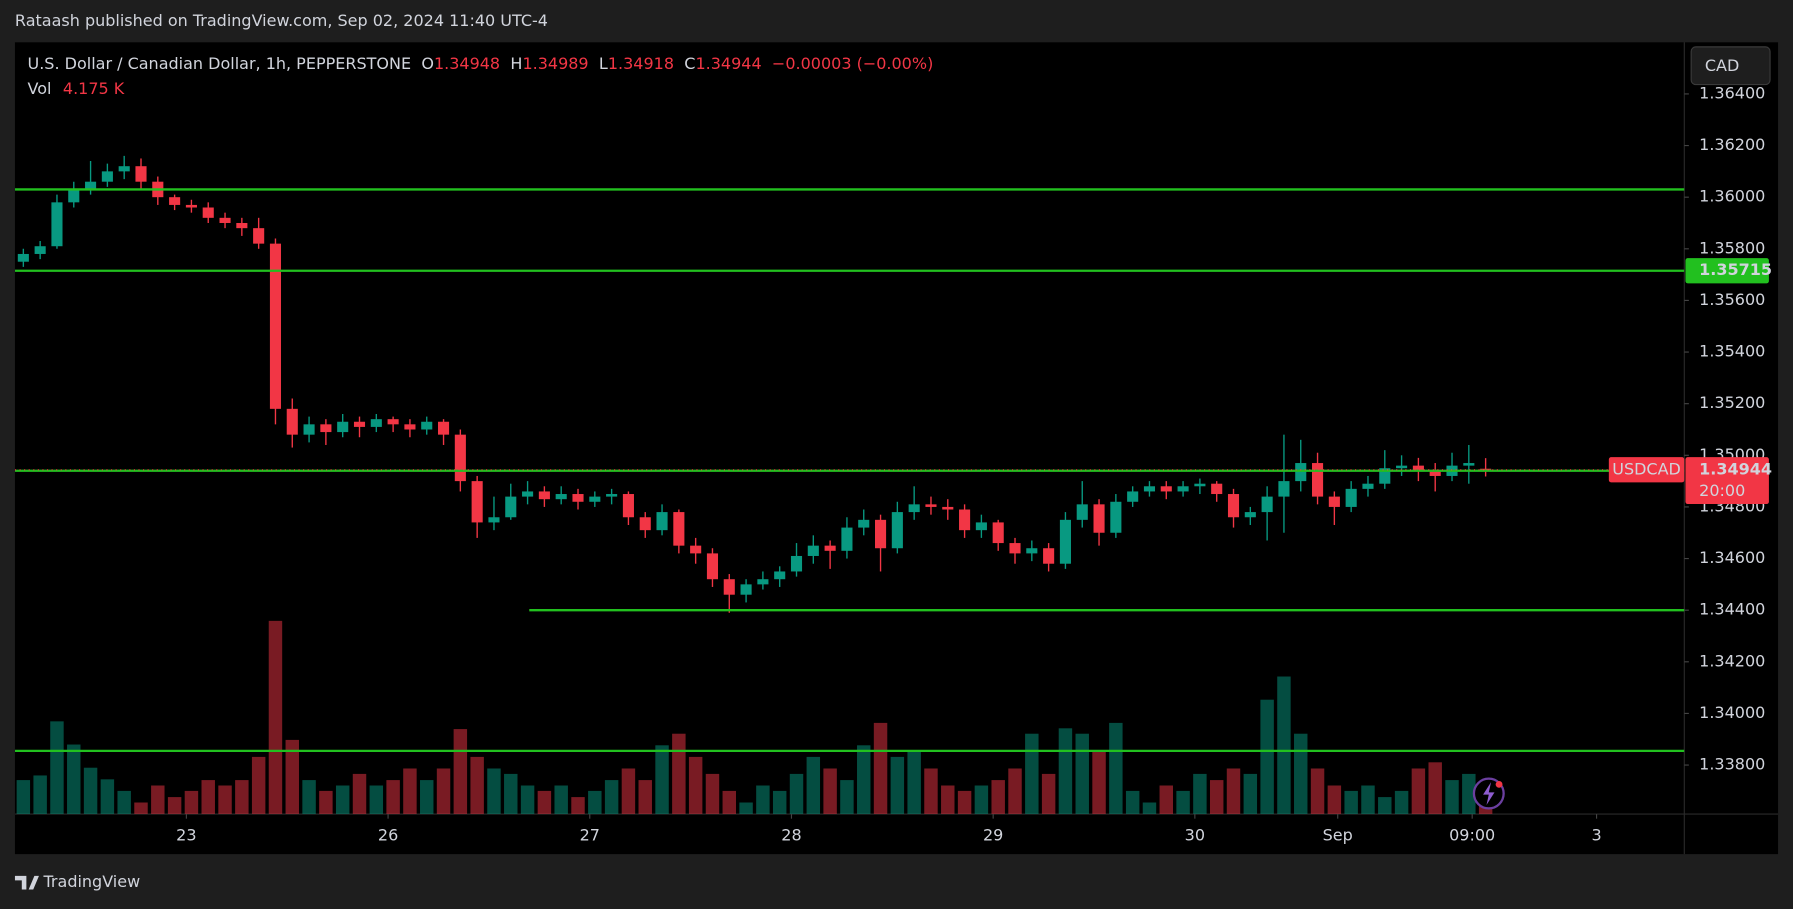 Image resolution: width=1793 pixels, height=909 pixels. What do you see at coordinates (388, 834) in the screenshot?
I see `x-tick-label: 26` at bounding box center [388, 834].